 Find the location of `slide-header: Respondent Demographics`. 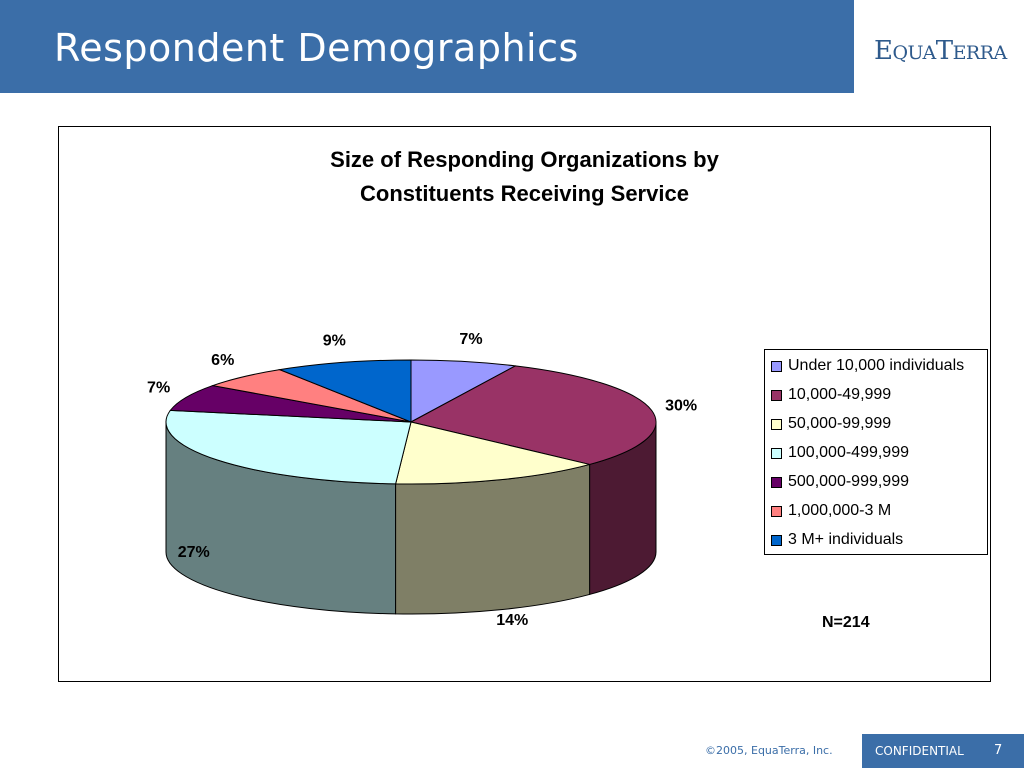

slide-header: Respondent Demographics is located at coordinates (427, 46).